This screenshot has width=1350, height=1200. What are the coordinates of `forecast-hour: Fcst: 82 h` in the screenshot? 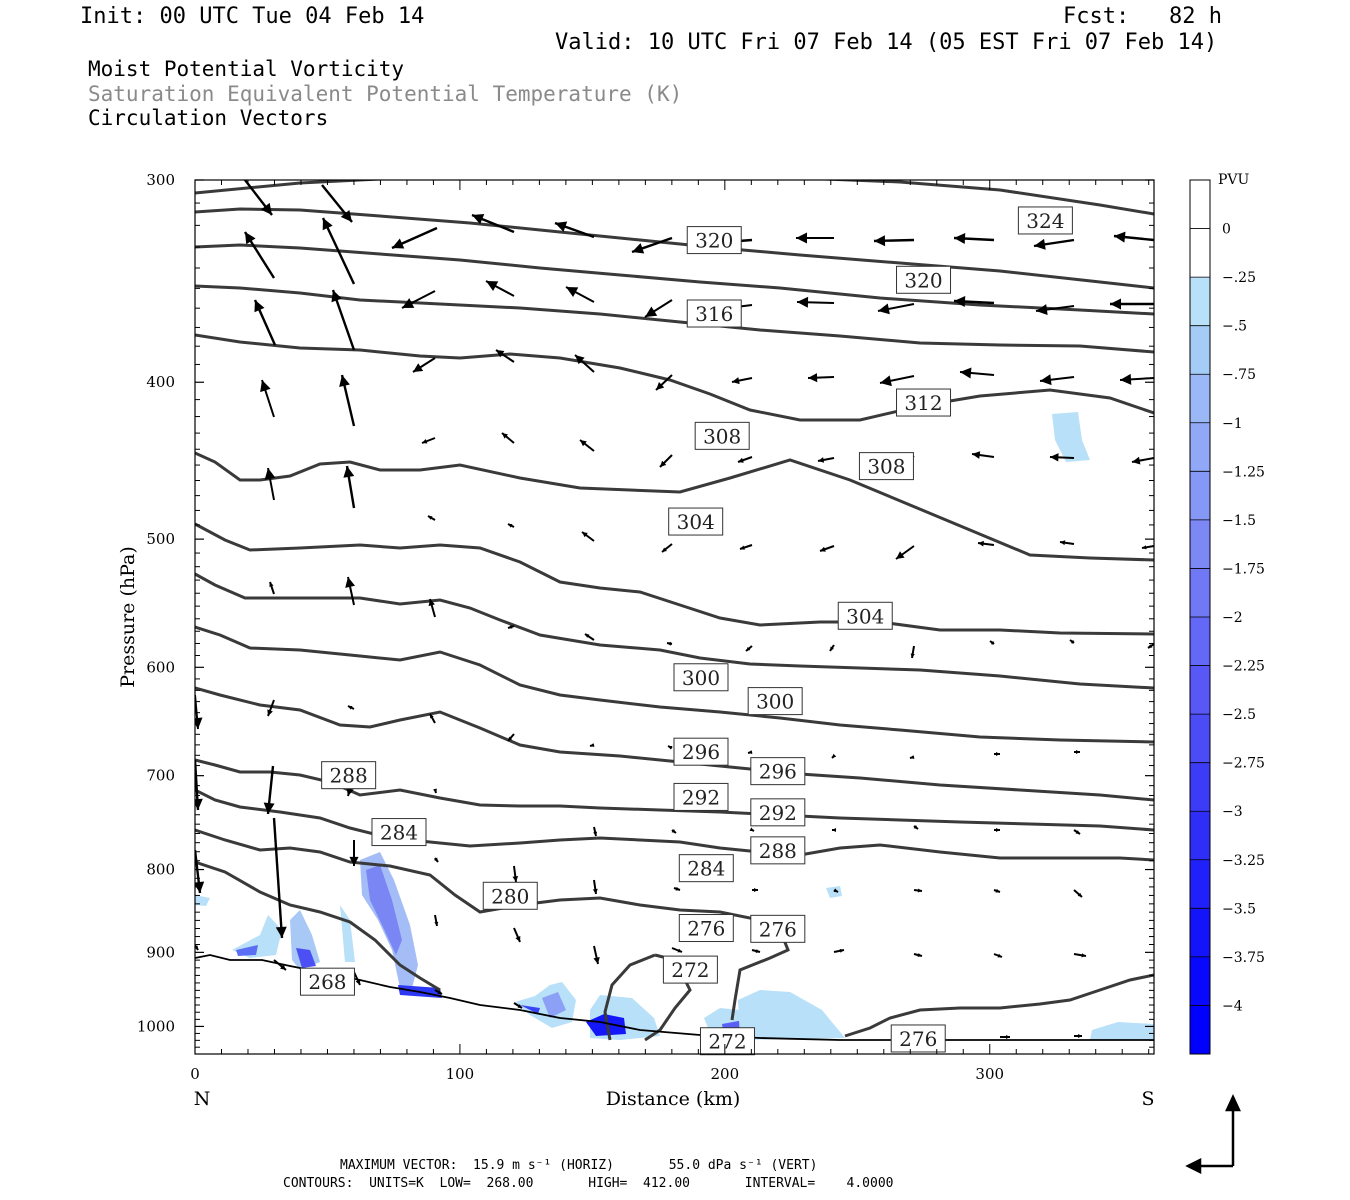 It's located at (1142, 16).